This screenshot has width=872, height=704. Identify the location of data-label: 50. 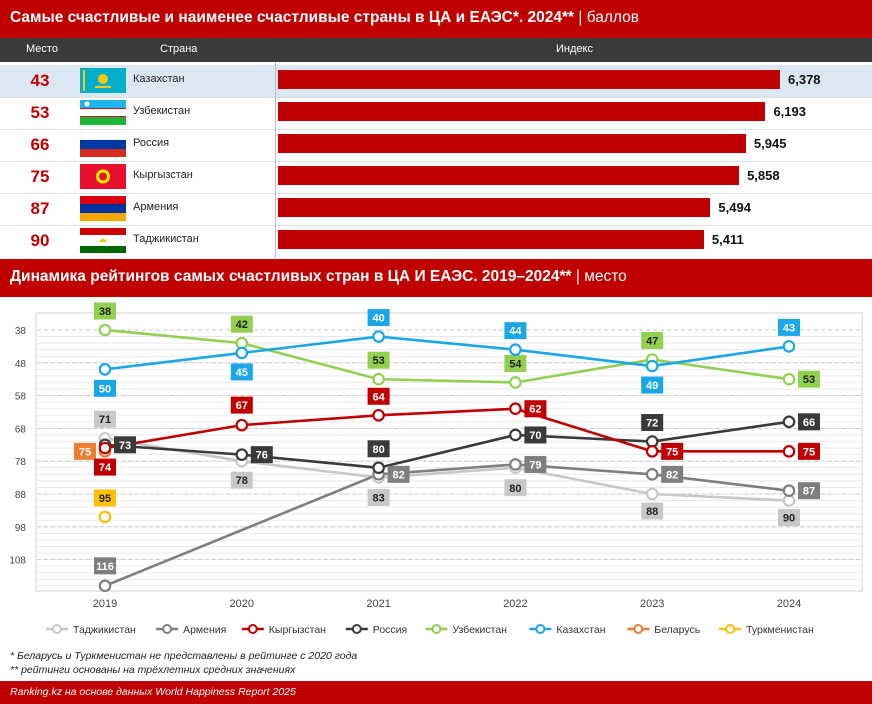
(105, 389).